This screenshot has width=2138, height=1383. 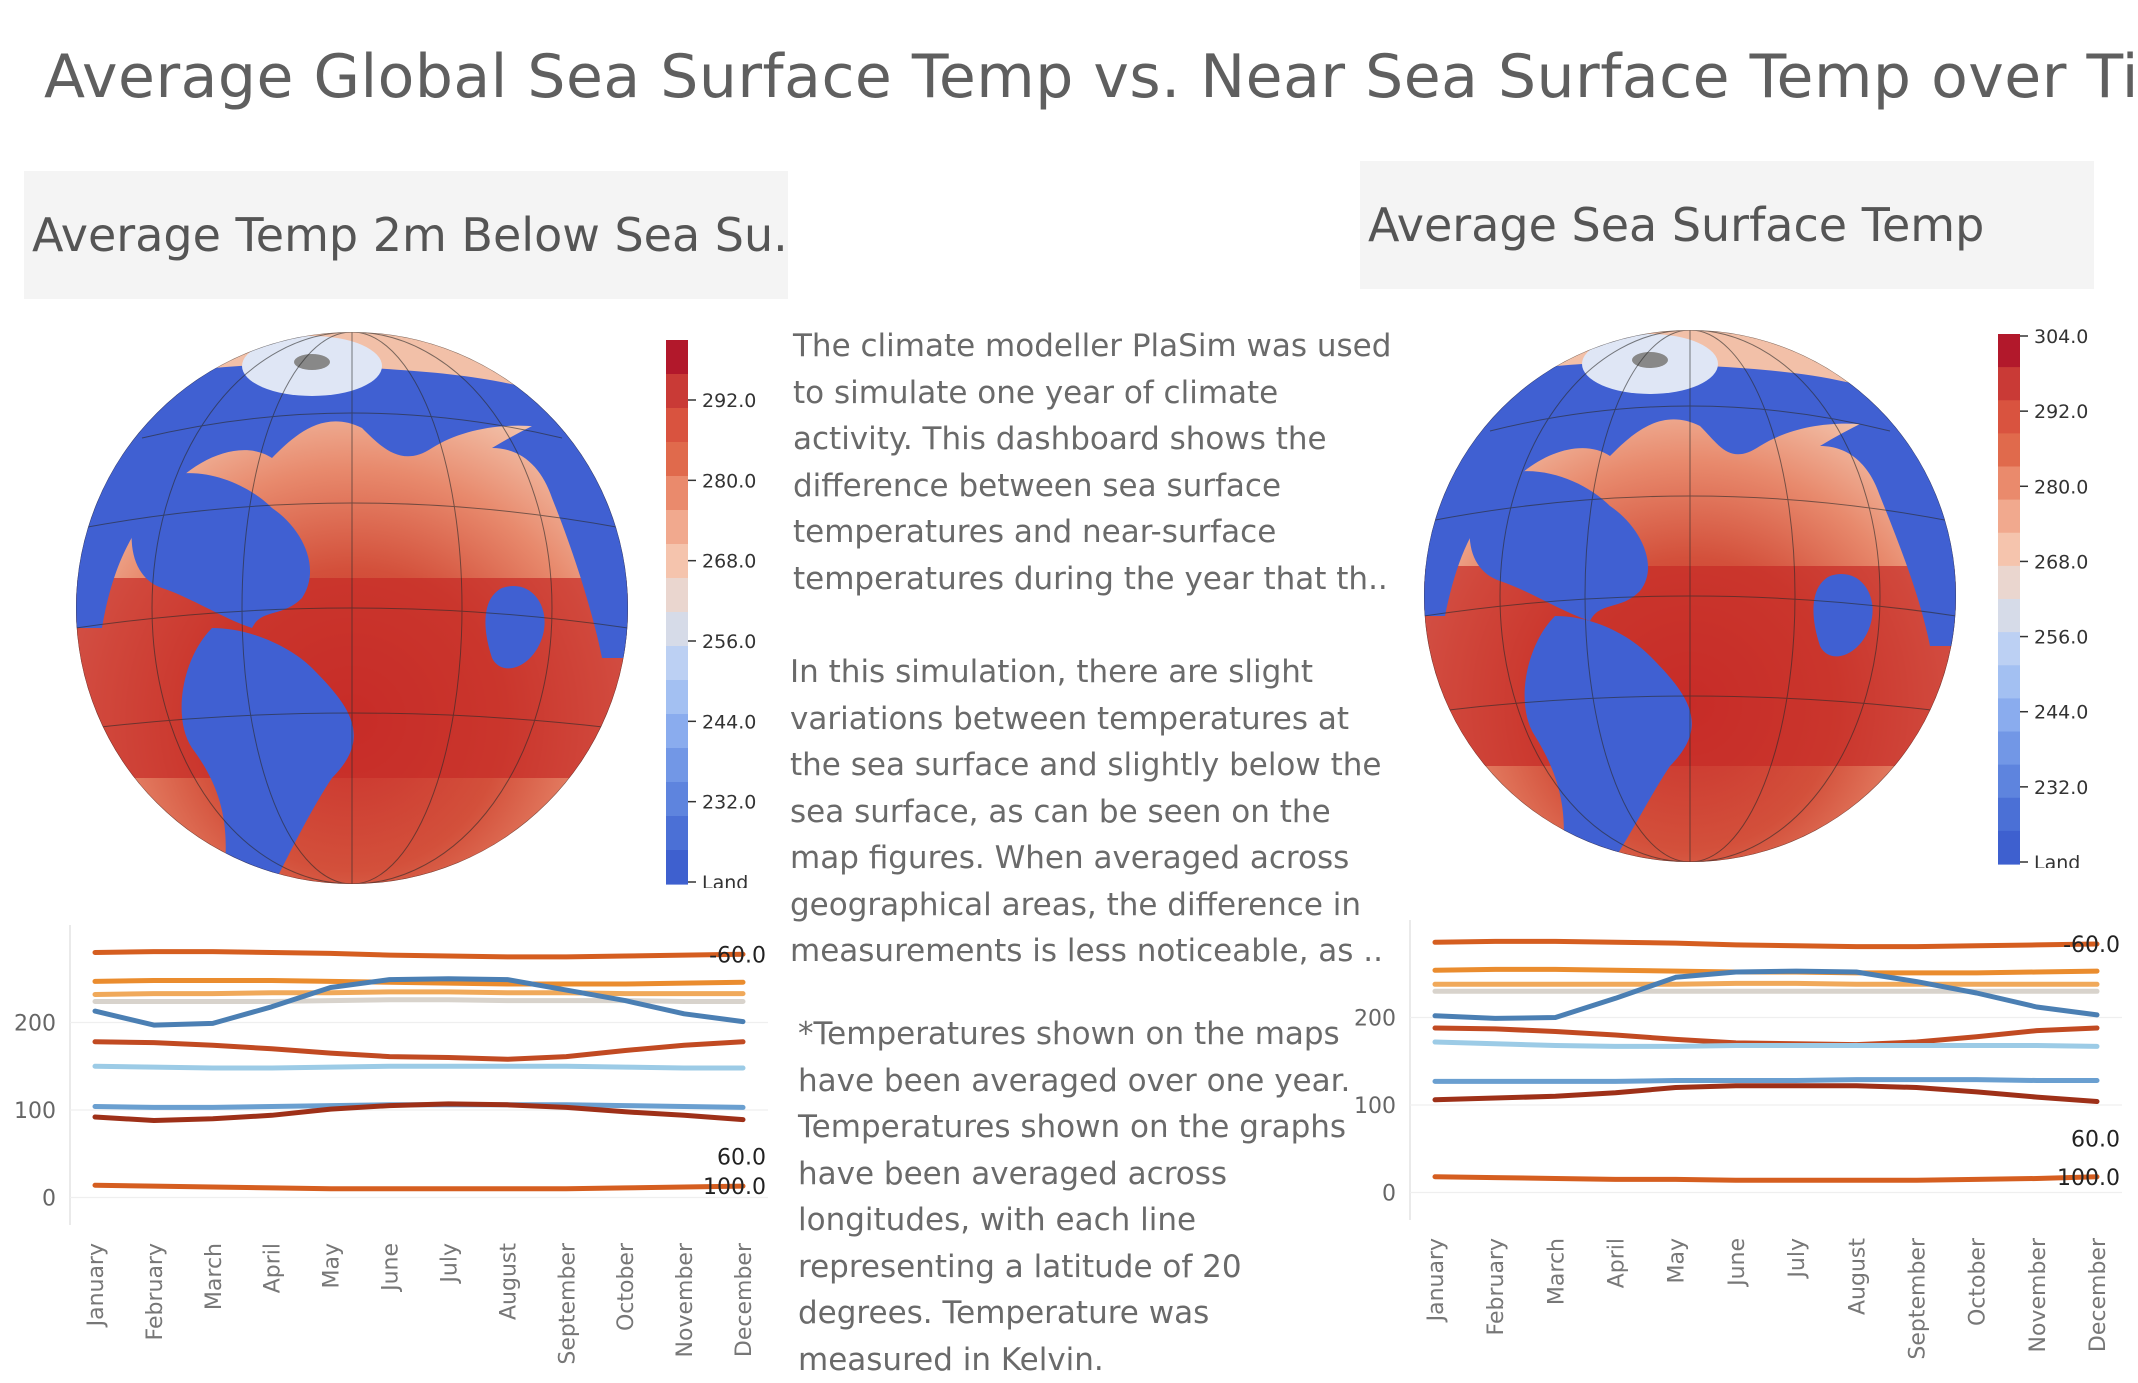 What do you see at coordinates (2061, 713) in the screenshot?
I see `right-colorbar-tick-label: 244.0` at bounding box center [2061, 713].